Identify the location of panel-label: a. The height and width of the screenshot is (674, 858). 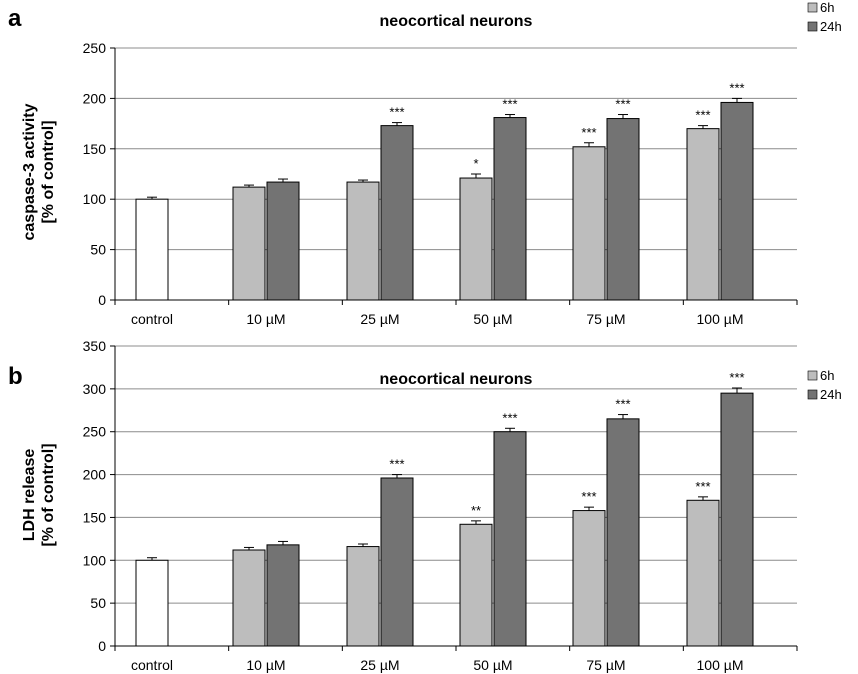
(15, 18).